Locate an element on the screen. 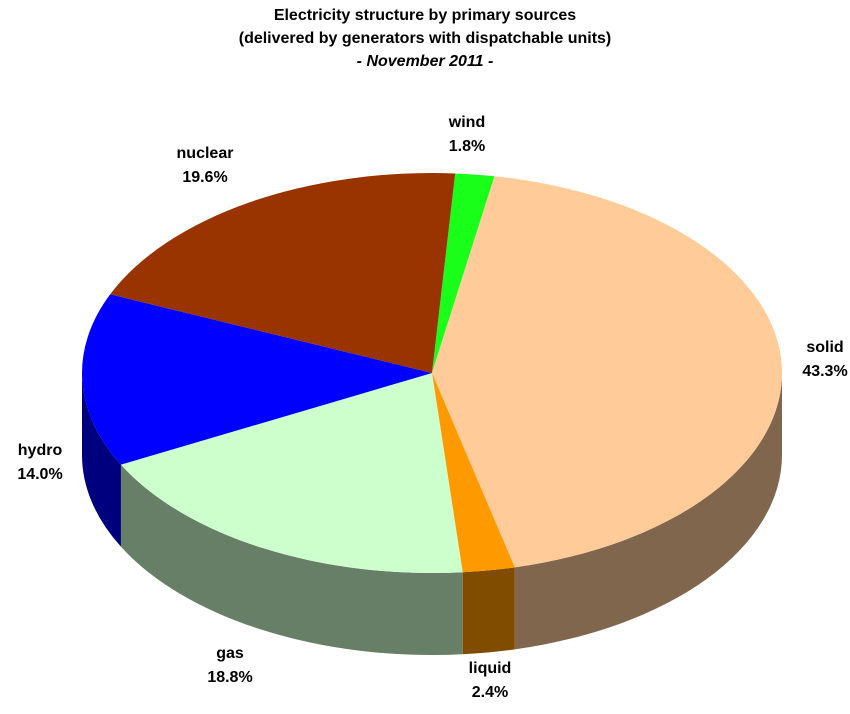  slice-label: wind is located at coordinates (466, 122).